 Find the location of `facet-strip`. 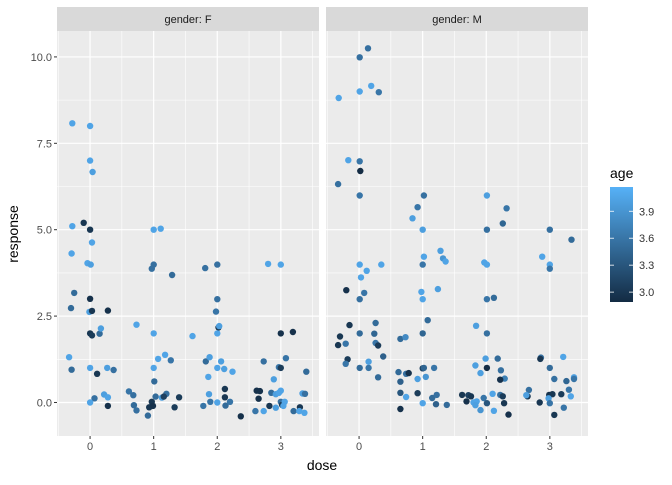

facet-strip is located at coordinates (188, 19).